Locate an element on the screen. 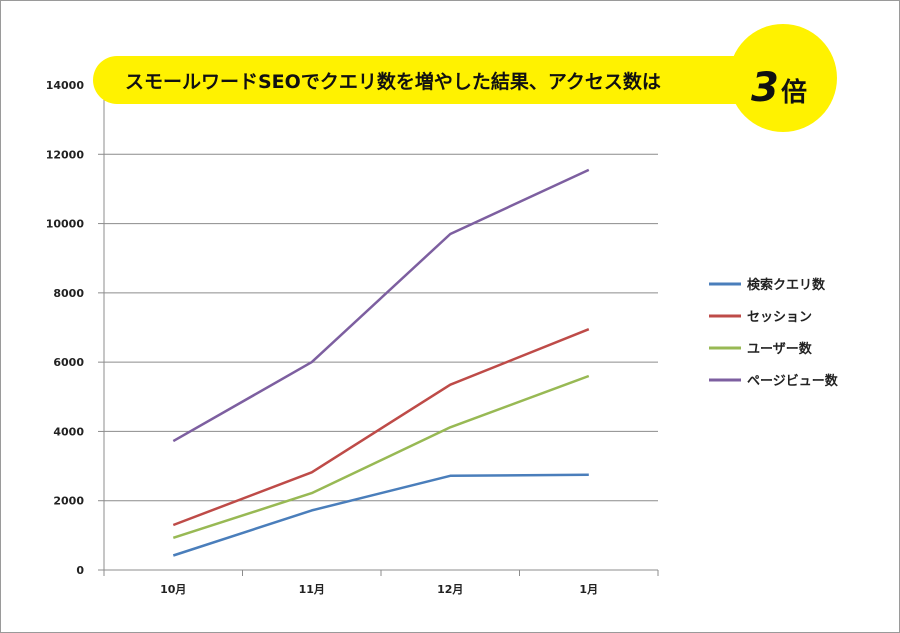  headline-banner: スモールワードSEOでクエリ数を増やした結果、アクセス数は 3 倍 is located at coordinates (465, 78).